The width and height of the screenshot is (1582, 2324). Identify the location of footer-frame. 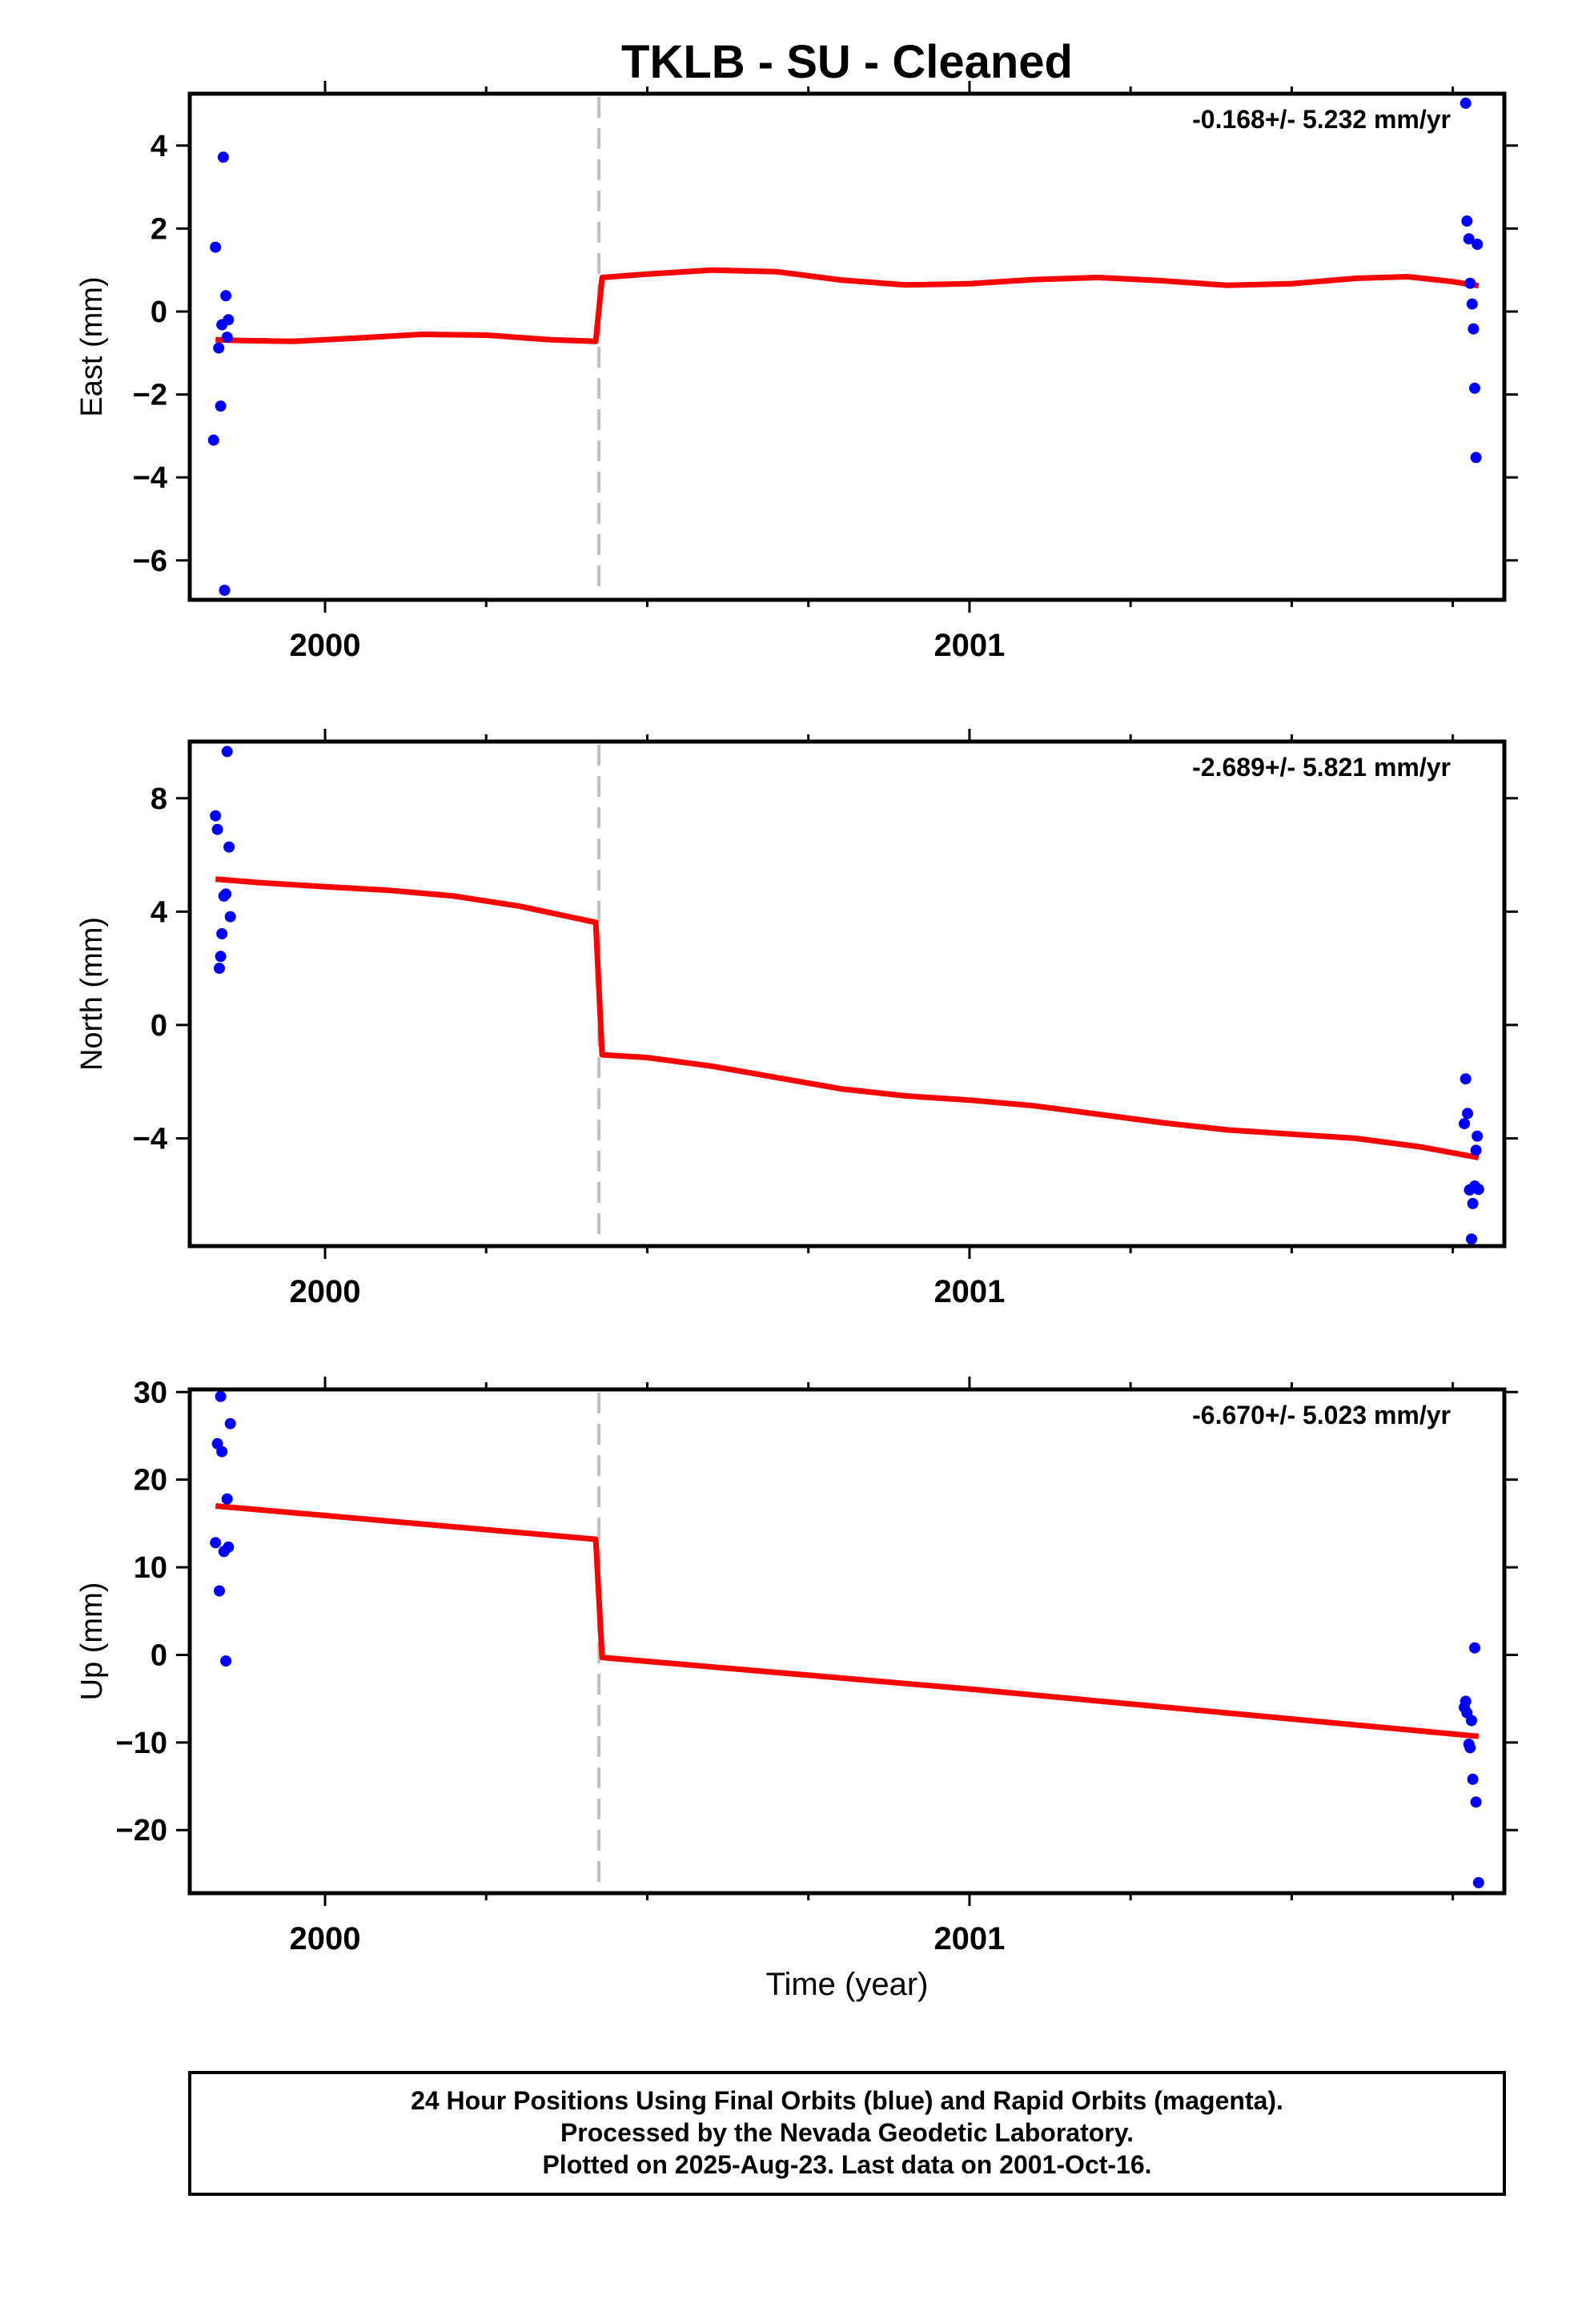
(847, 2133).